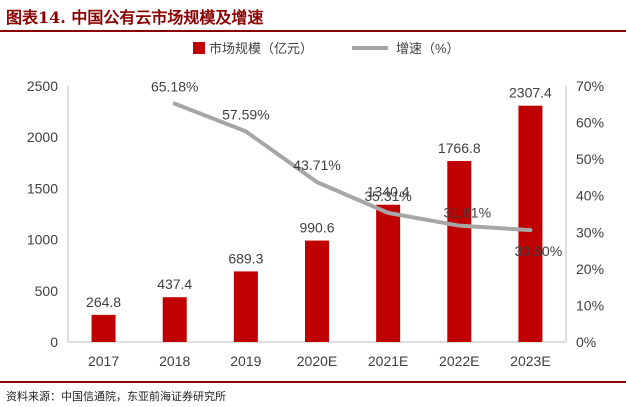 The width and height of the screenshot is (626, 407). What do you see at coordinates (590, 196) in the screenshot?
I see `y-right-tick-label: 40%` at bounding box center [590, 196].